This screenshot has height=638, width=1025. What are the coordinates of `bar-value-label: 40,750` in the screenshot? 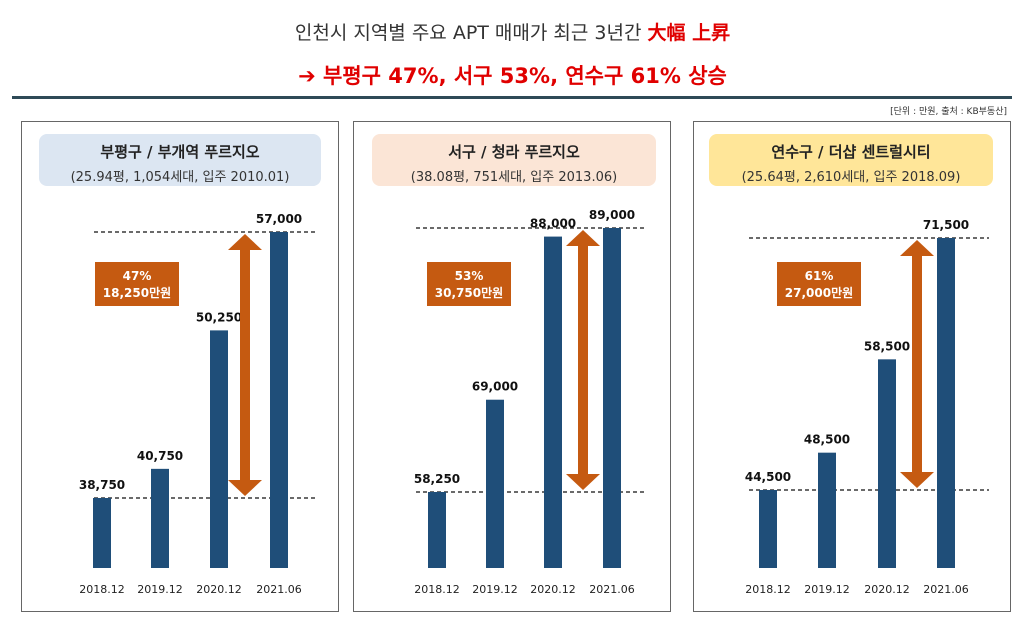 It's located at (160, 456).